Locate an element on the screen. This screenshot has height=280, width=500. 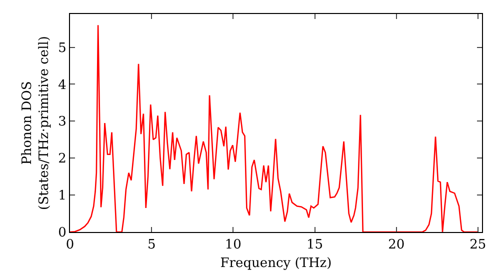
y-tick-label: 2 is located at coordinates (62, 159).